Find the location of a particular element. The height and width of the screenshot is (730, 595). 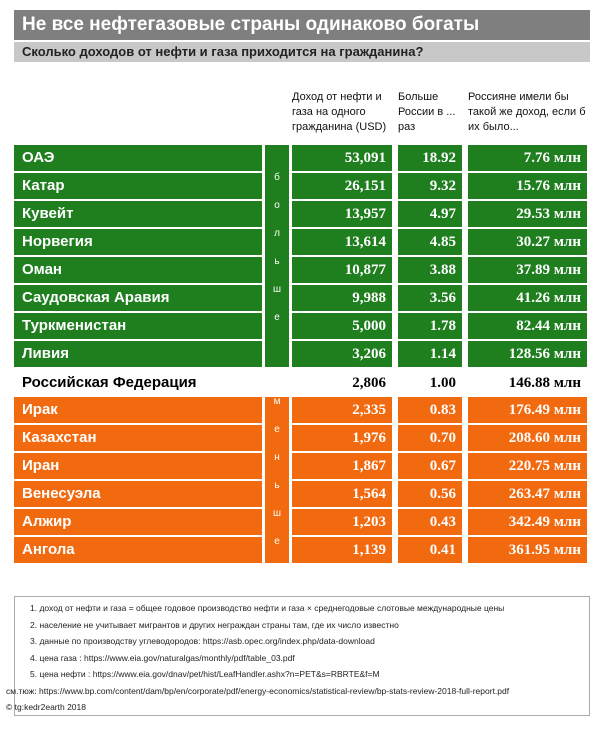

value-cell: 7.76 млн is located at coordinates (527, 158).